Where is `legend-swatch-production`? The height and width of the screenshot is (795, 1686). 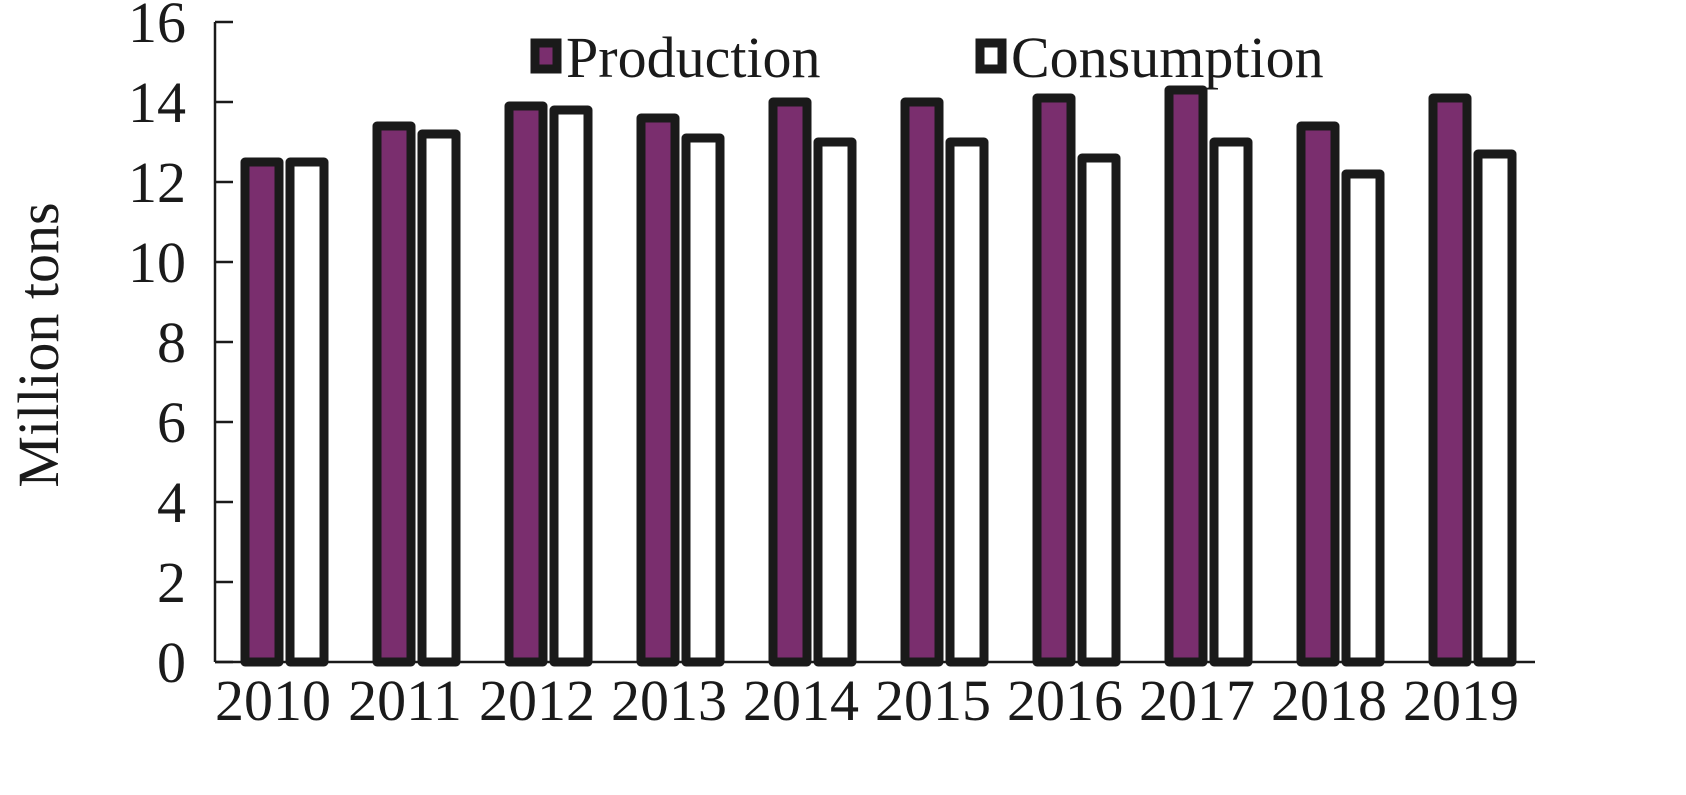 legend-swatch-production is located at coordinates (546, 56).